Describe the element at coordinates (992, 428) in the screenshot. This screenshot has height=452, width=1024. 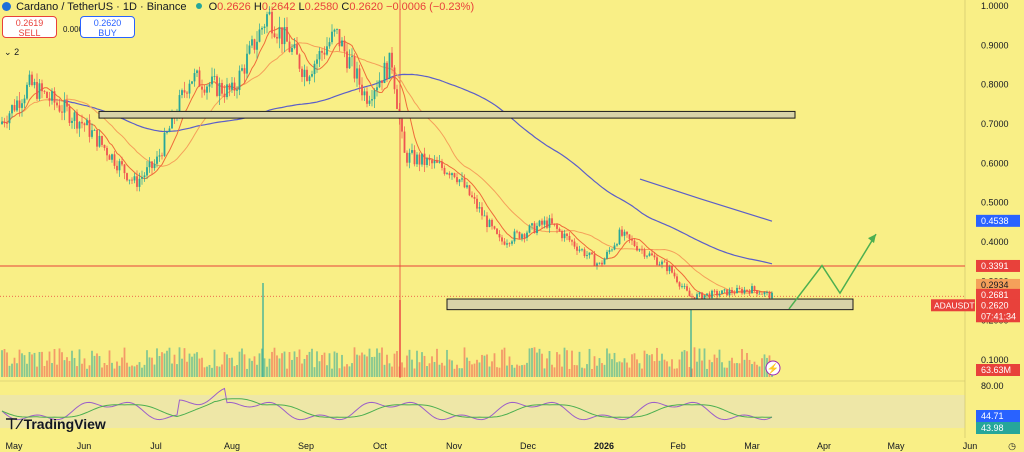
I see `price-label: 43.98` at that location.